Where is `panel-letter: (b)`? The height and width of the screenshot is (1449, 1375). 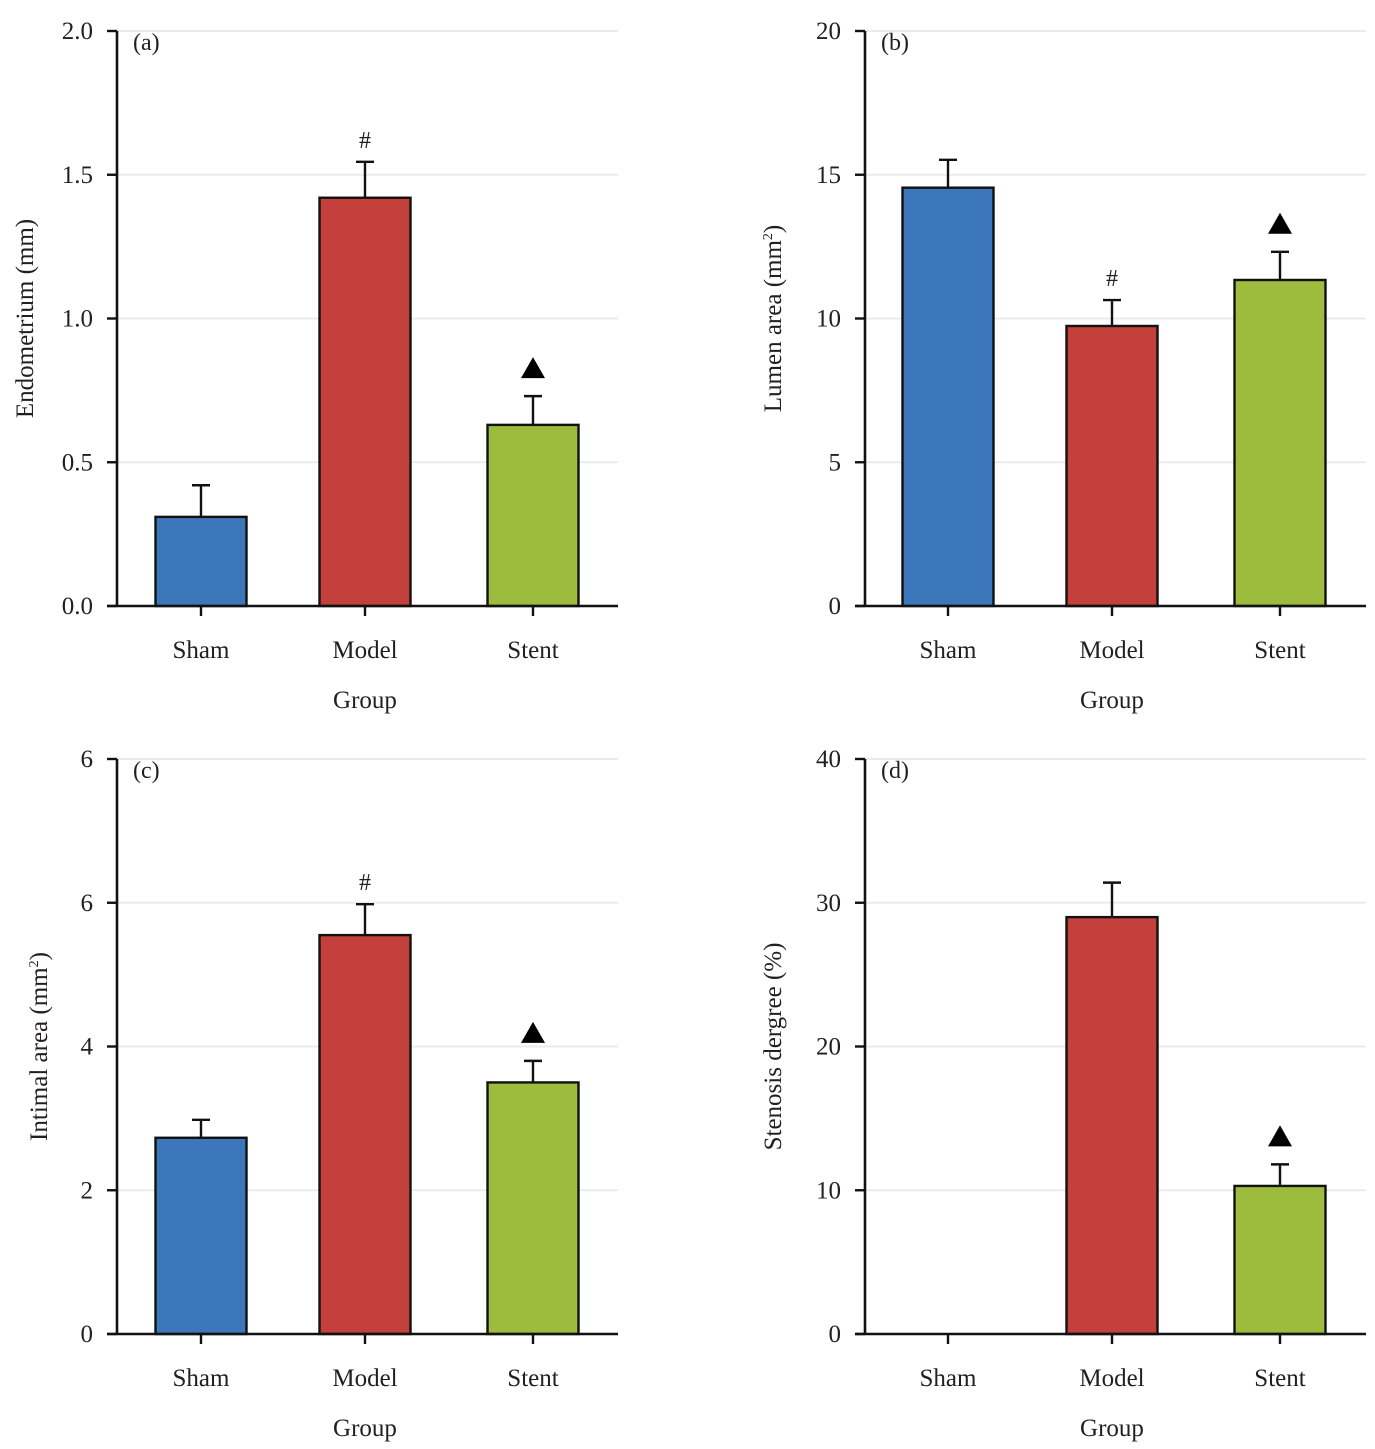
panel-letter: (b) is located at coordinates (895, 43).